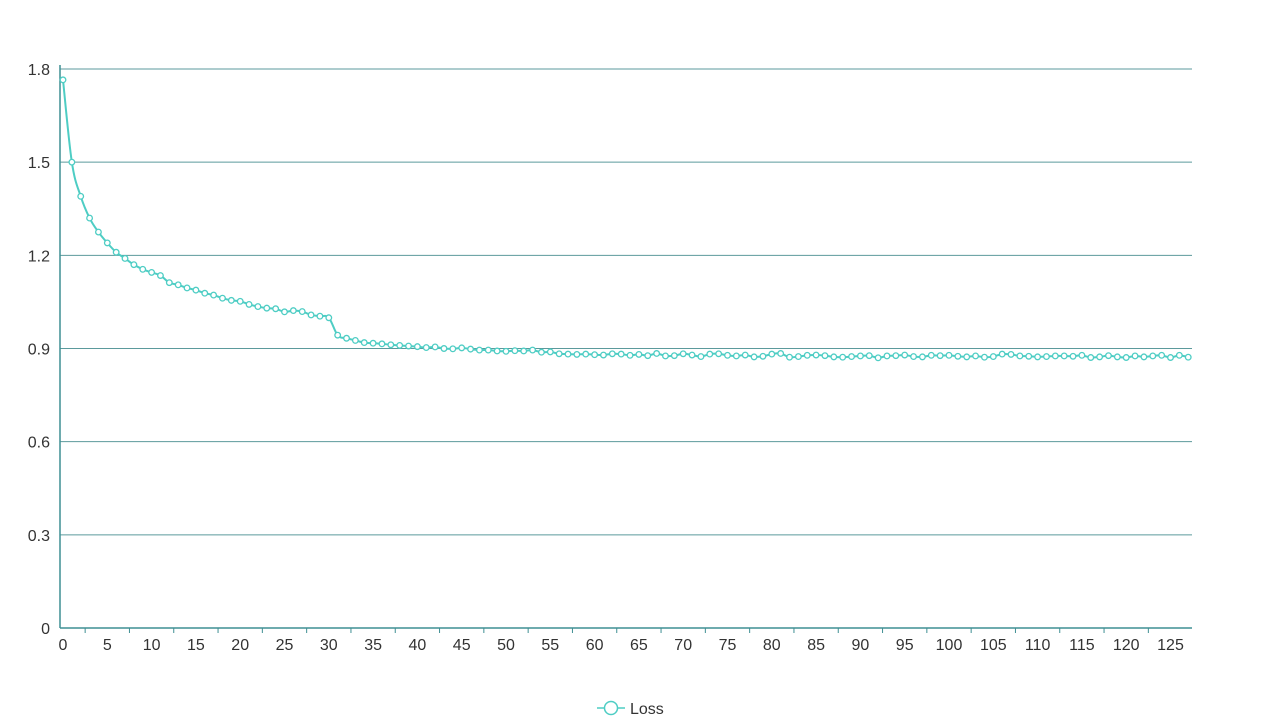 This screenshot has height=722, width=1261. What do you see at coordinates (630, 709) in the screenshot?
I see `legend: Loss` at bounding box center [630, 709].